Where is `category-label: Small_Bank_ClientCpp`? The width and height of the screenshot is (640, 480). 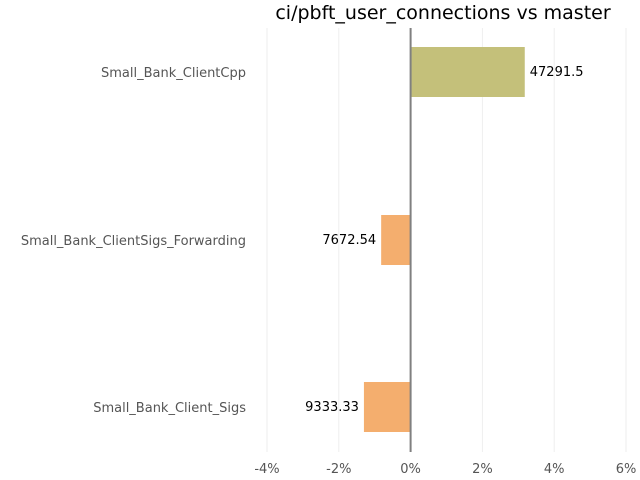 category-label: Small_Bank_ClientCpp is located at coordinates (173, 73).